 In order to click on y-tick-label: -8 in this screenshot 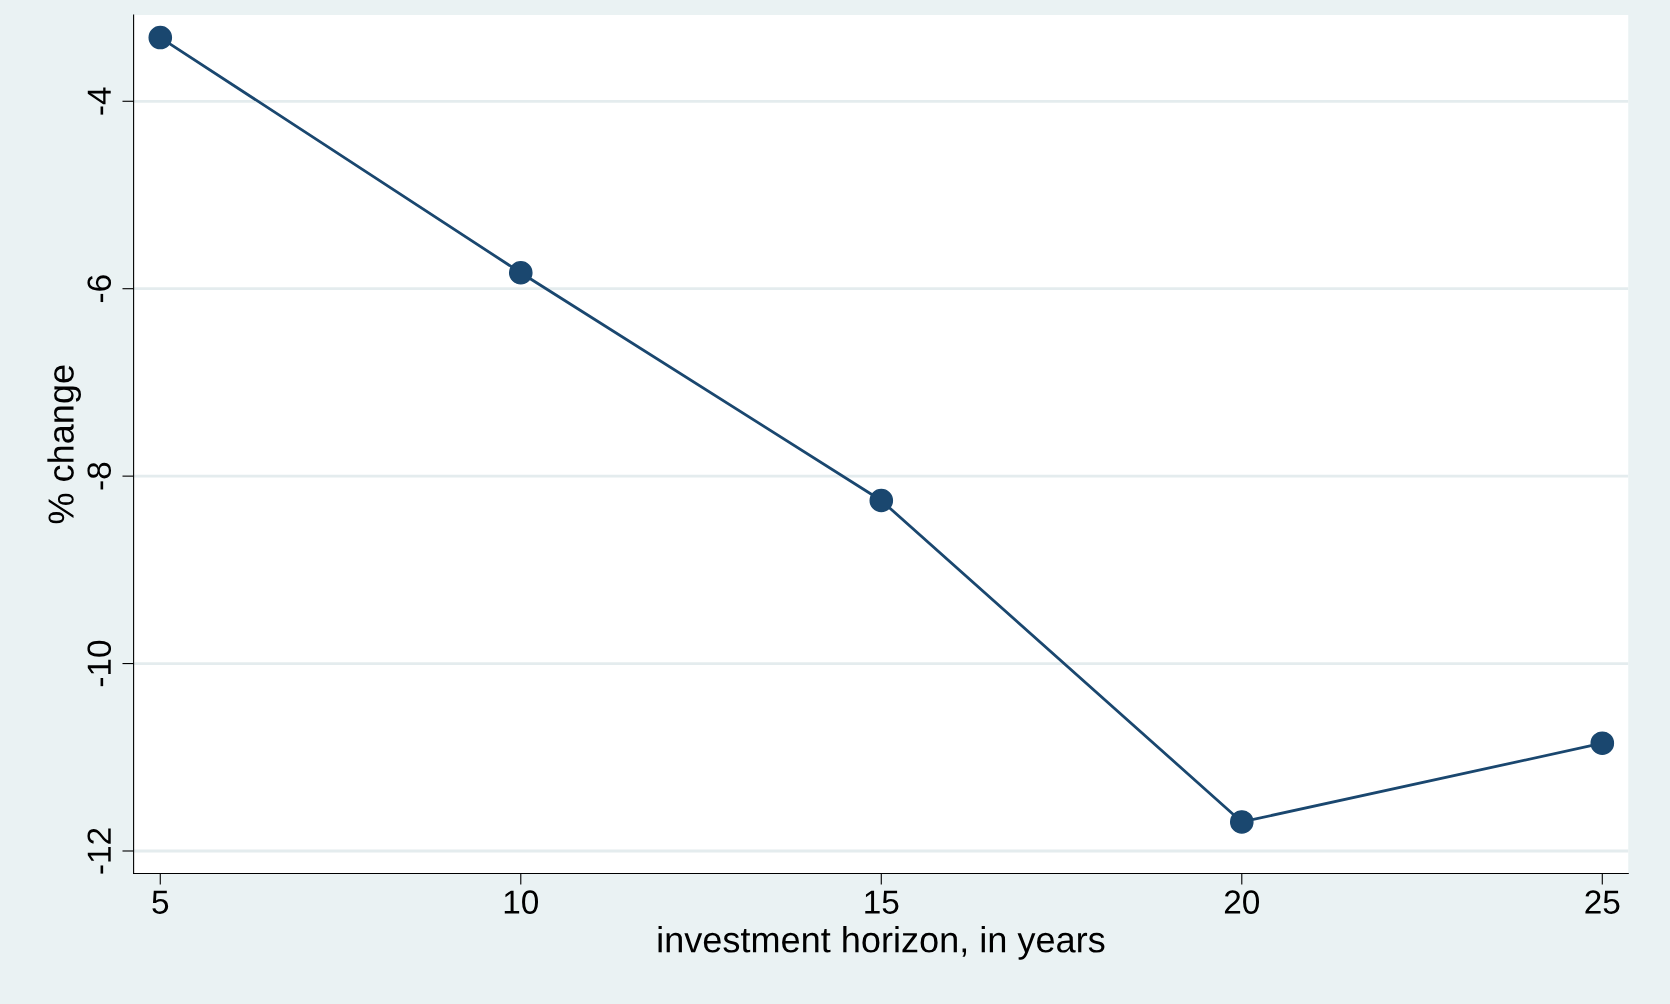, I will do `click(99, 476)`.